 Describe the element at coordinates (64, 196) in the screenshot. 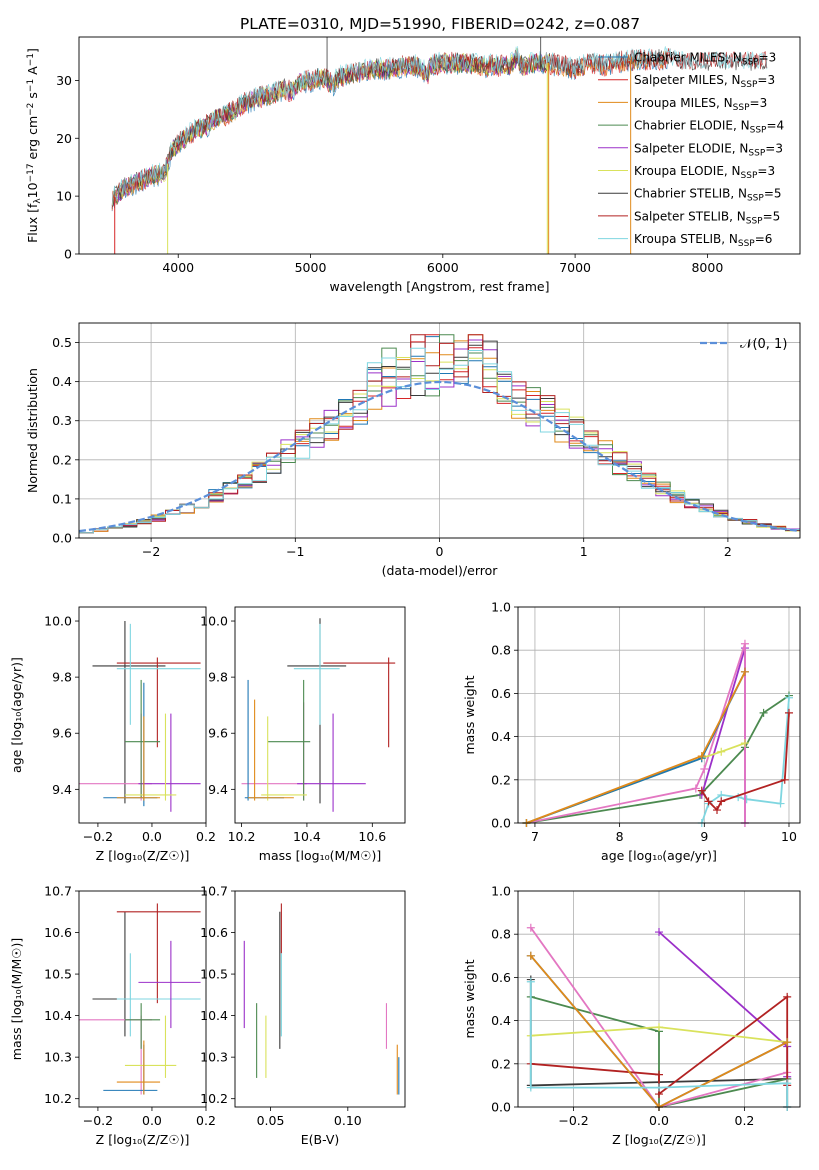

I see `y-tick-label: 10` at that location.